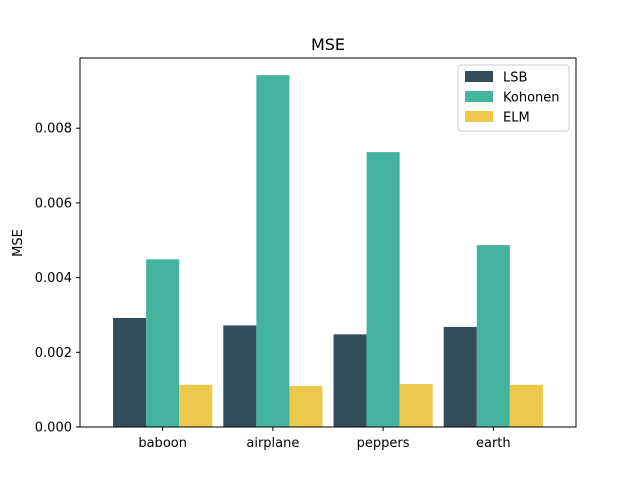 This screenshot has width=640, height=484. I want to click on legend: LSB Kohonen ELM, so click(513, 98).